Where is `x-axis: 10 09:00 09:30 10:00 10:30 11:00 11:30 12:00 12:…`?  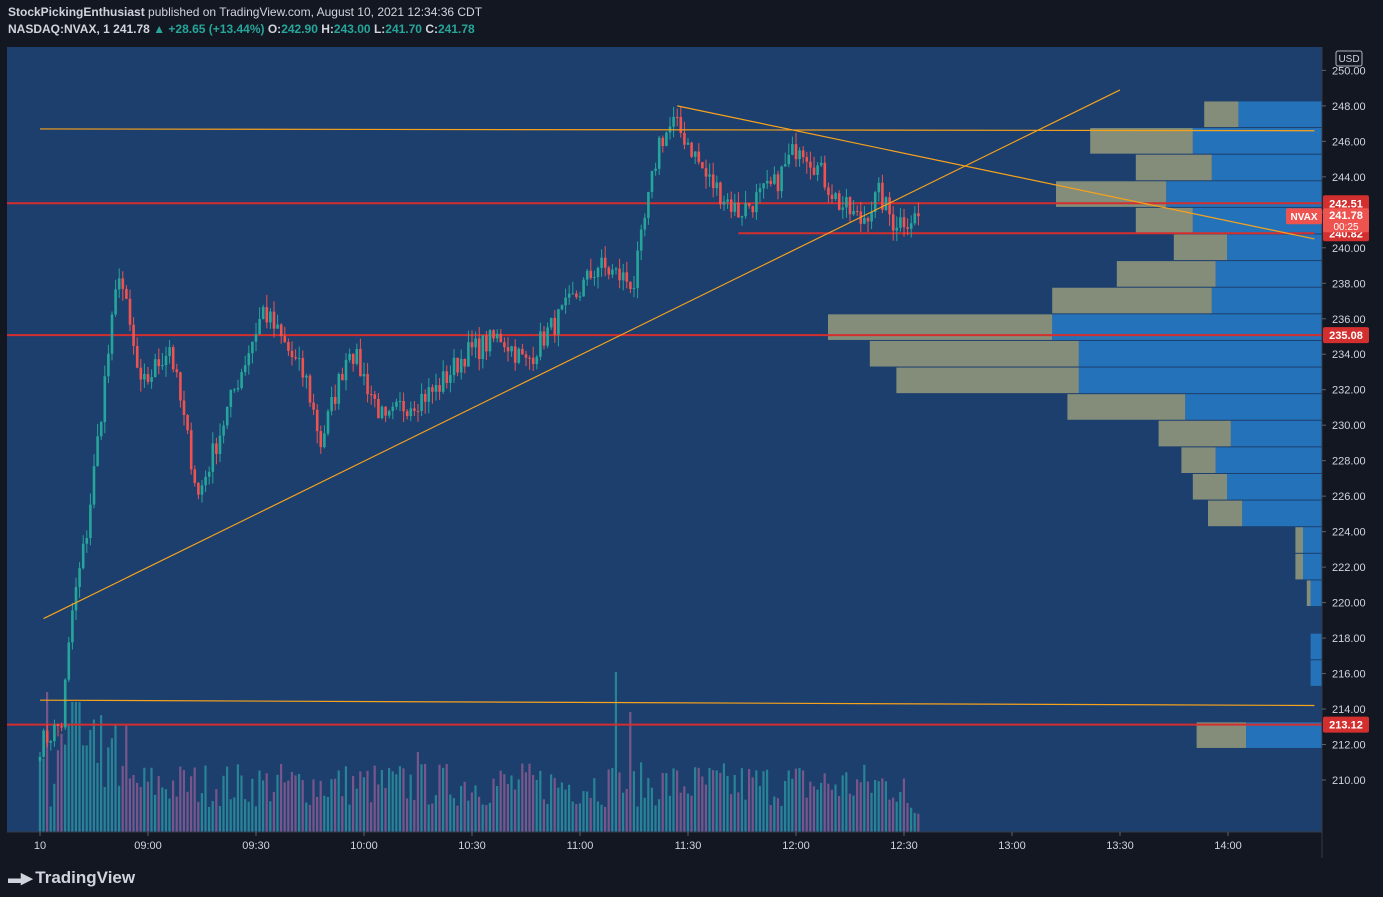
x-axis: 10 09:00 09:30 10:00 10:30 11:00 11:30 12:00 12:… is located at coordinates (638, 842).